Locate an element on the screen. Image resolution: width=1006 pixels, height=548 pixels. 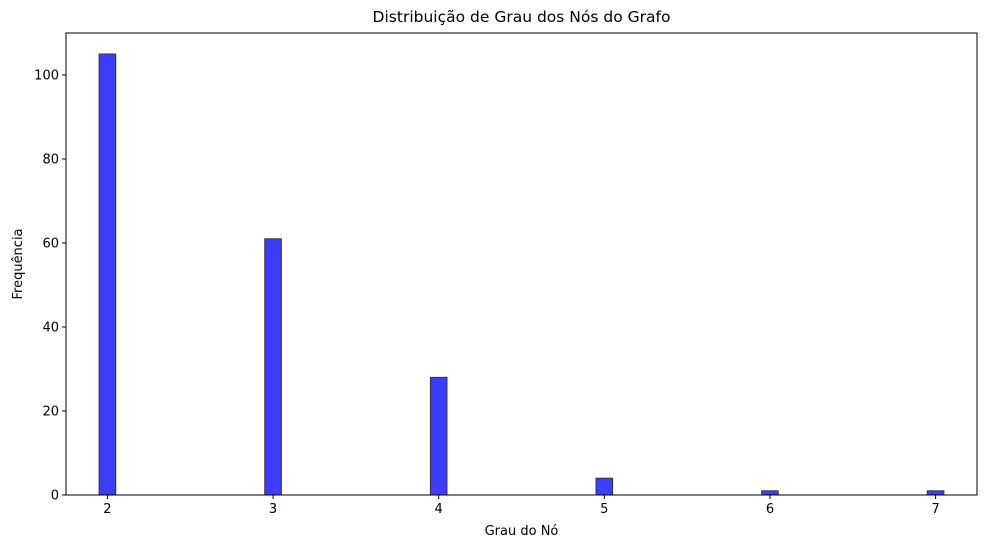
y-tick-label: 80 is located at coordinates (50, 160).